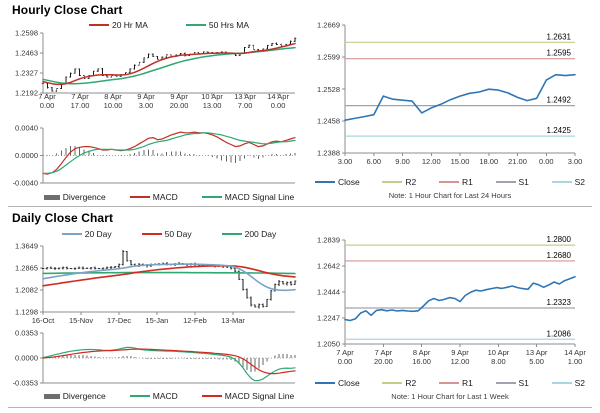  Describe the element at coordinates (169, 25) in the screenshot. I see `hourly-price-legend: 20 Hr MA 50 Hrs MA` at that location.